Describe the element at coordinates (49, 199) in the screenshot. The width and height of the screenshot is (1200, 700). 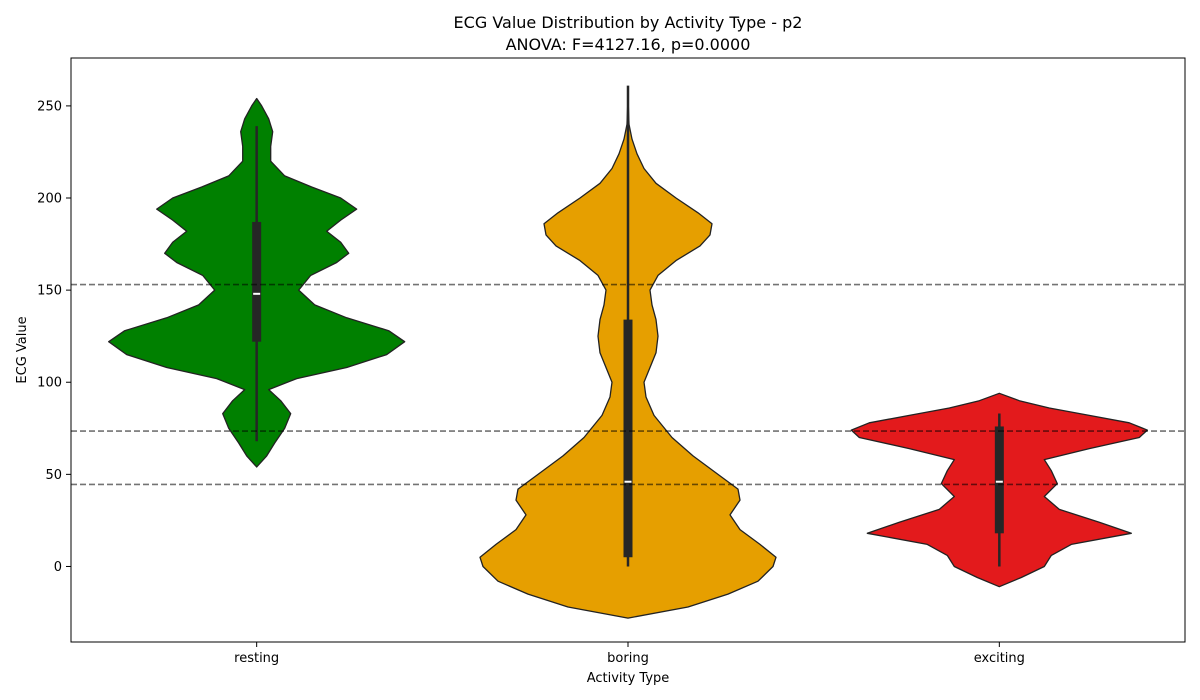
I see `y-tick-label: 200` at that location.